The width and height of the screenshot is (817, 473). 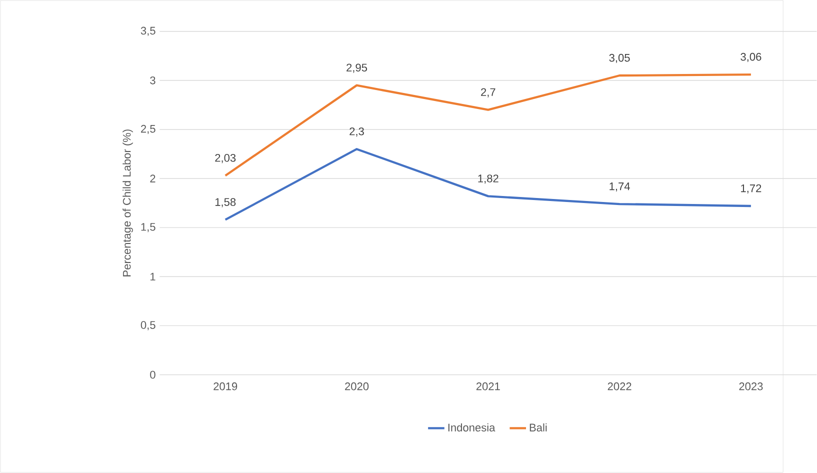 What do you see at coordinates (488, 93) in the screenshot?
I see `data-label: 2,7` at bounding box center [488, 93].